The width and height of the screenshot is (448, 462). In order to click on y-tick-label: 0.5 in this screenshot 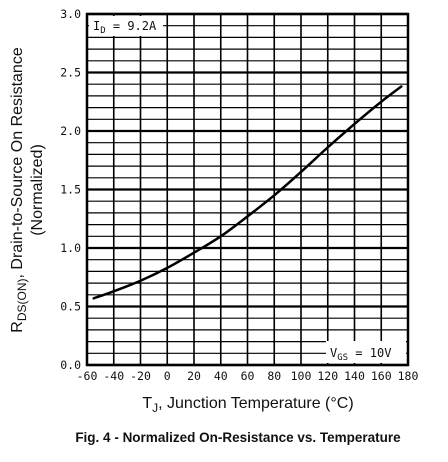, I will do `click(70, 307)`.